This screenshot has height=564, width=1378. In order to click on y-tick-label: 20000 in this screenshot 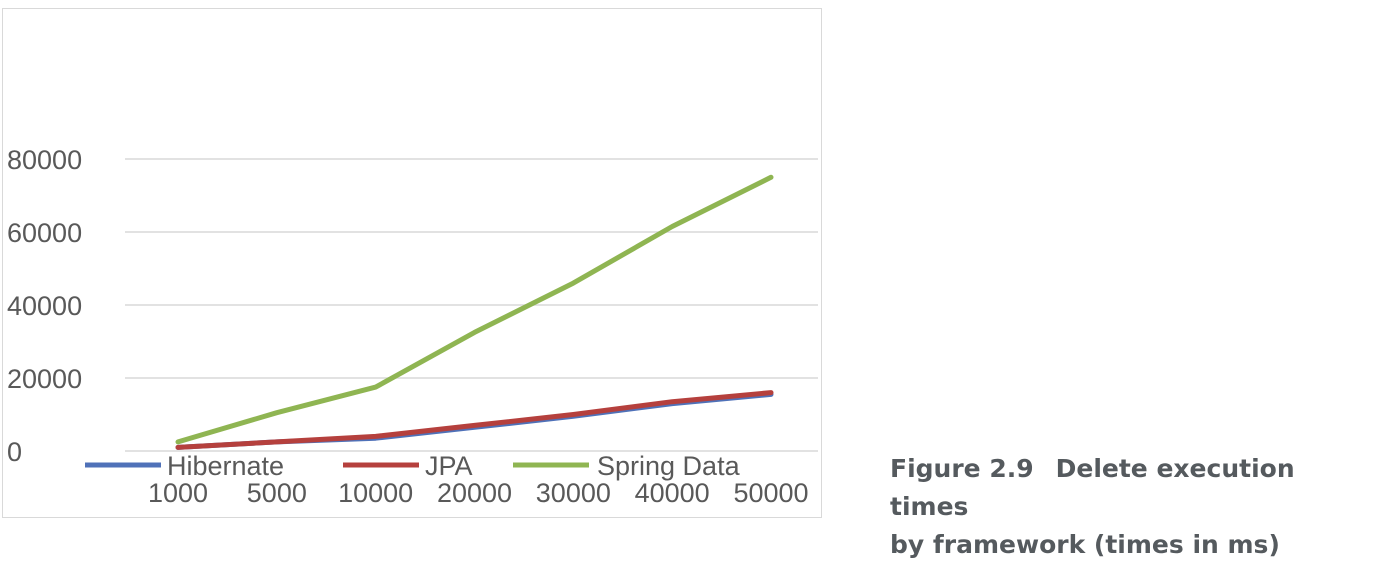, I will do `click(44, 379)`.